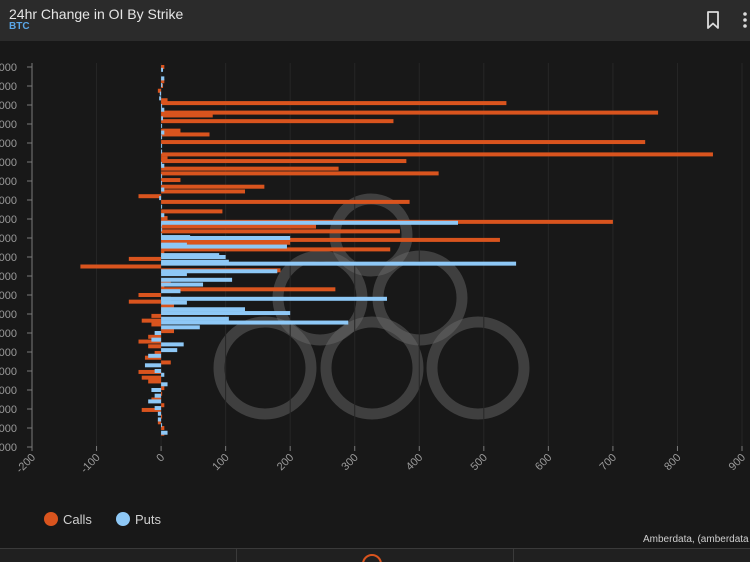  Describe the element at coordinates (372, 558) in the screenshot. I see `ring-icon` at that location.